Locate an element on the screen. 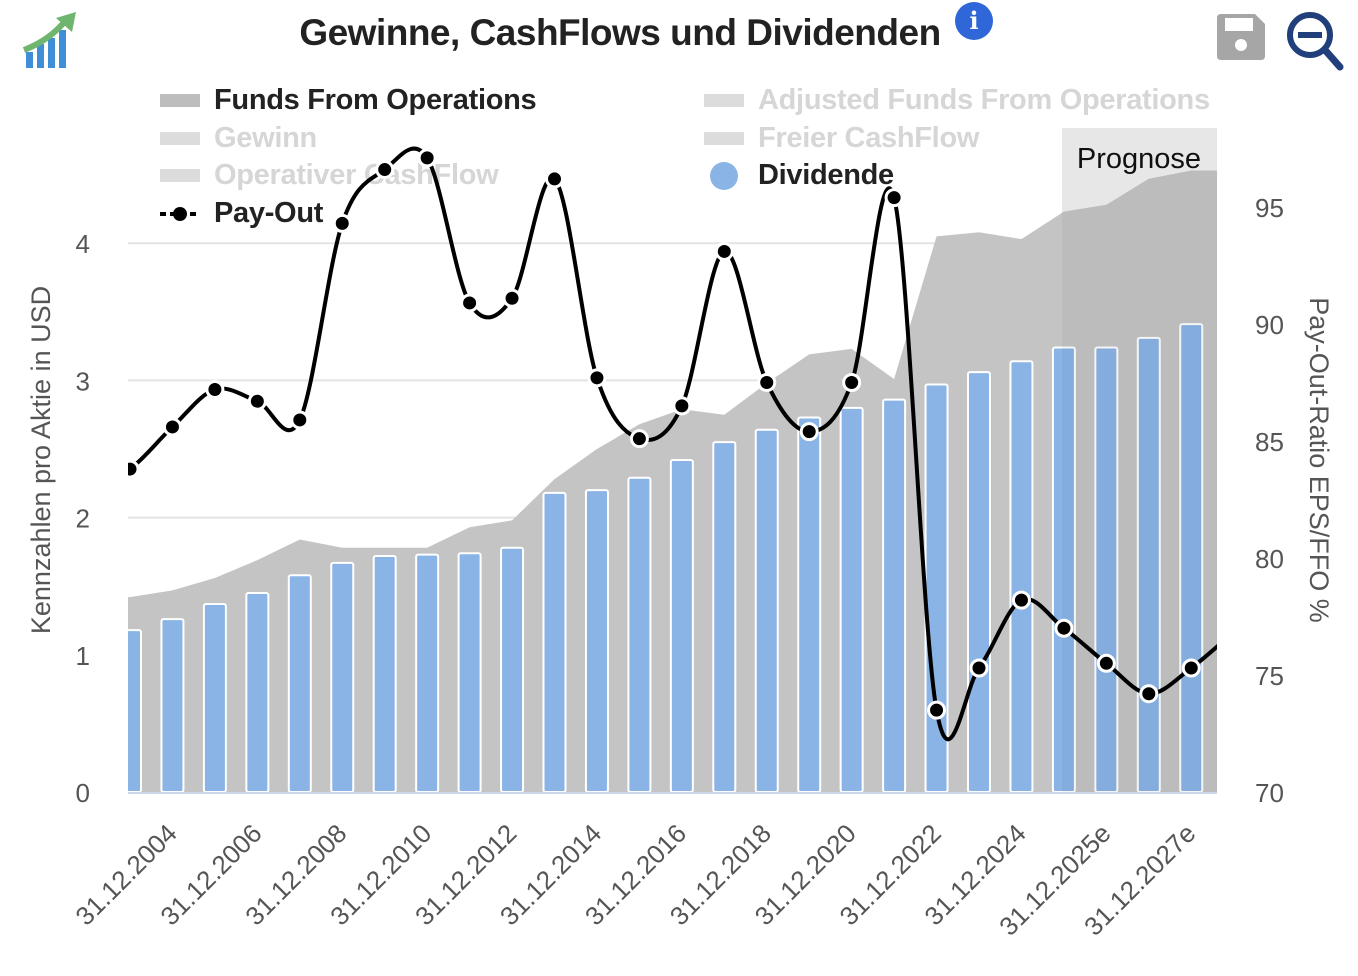 The height and width of the screenshot is (976, 1358). x-tick-label: 31.12.2025e is located at coordinates (1054, 879).